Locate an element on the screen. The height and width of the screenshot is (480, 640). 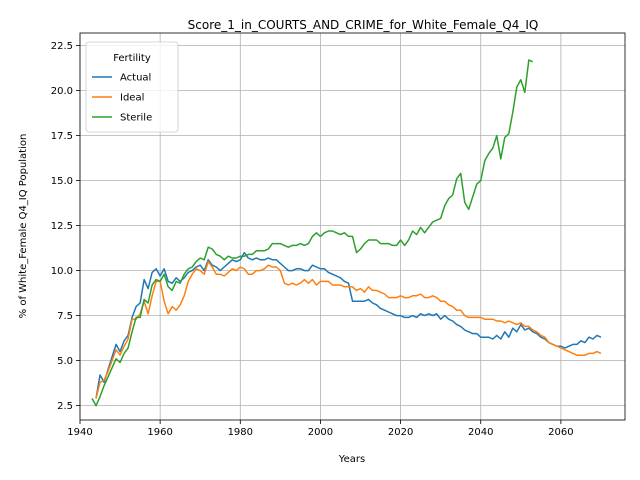
y-tick-label: 5.0 is located at coordinates (65, 361).